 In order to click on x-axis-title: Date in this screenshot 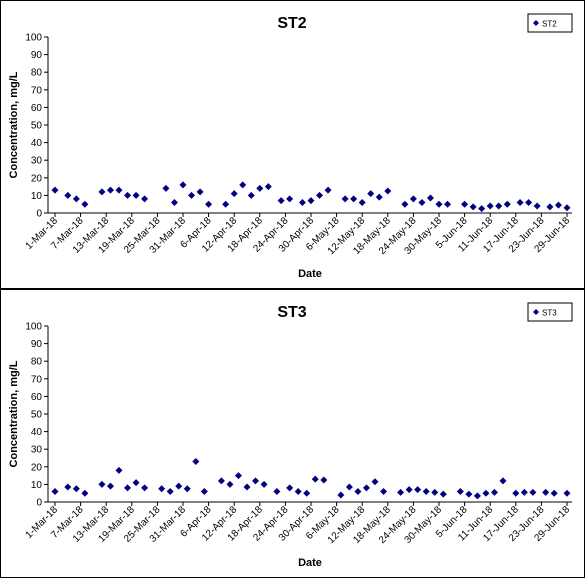, I will do `click(310, 274)`.